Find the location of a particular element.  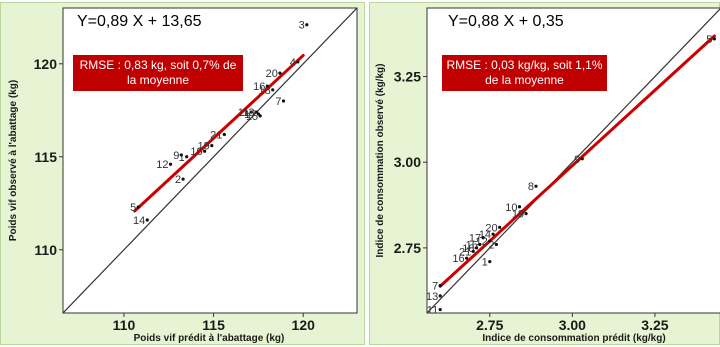

x-tick-label: 110 is located at coordinates (124, 325).